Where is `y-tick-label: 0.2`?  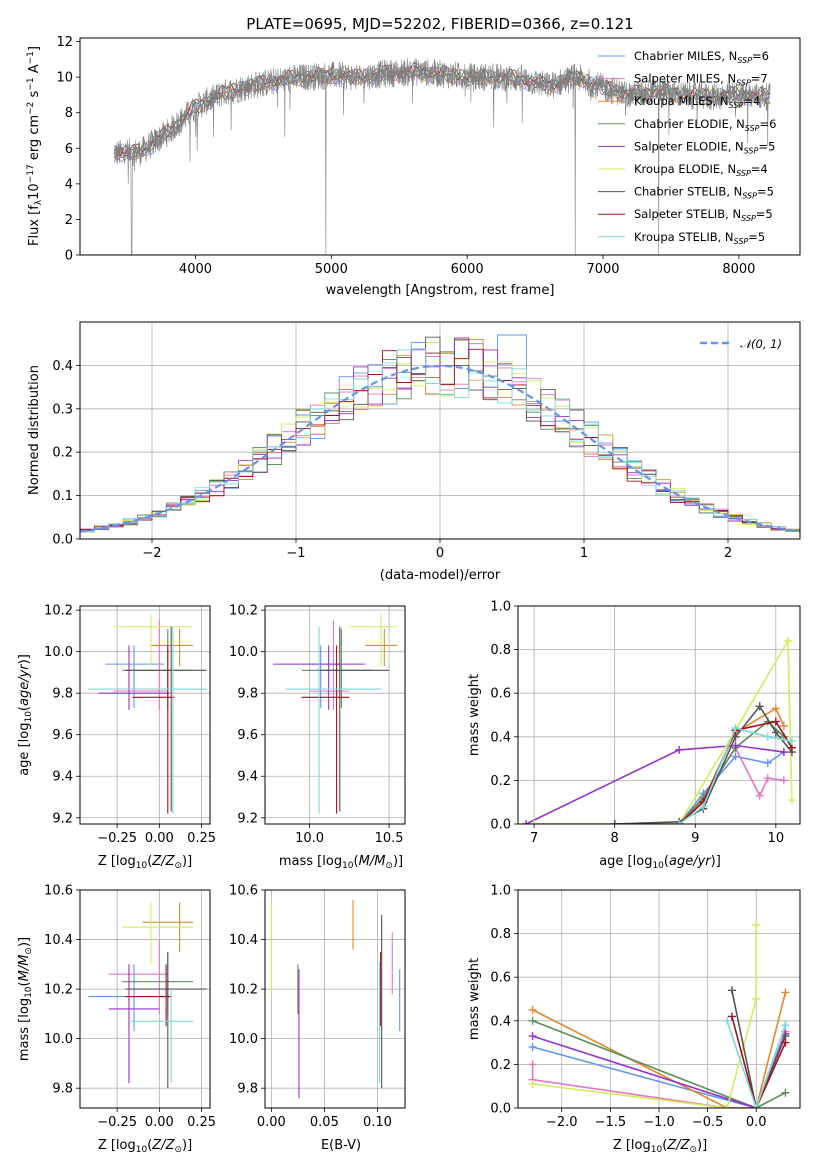 y-tick-label: 0.2 is located at coordinates (500, 781).